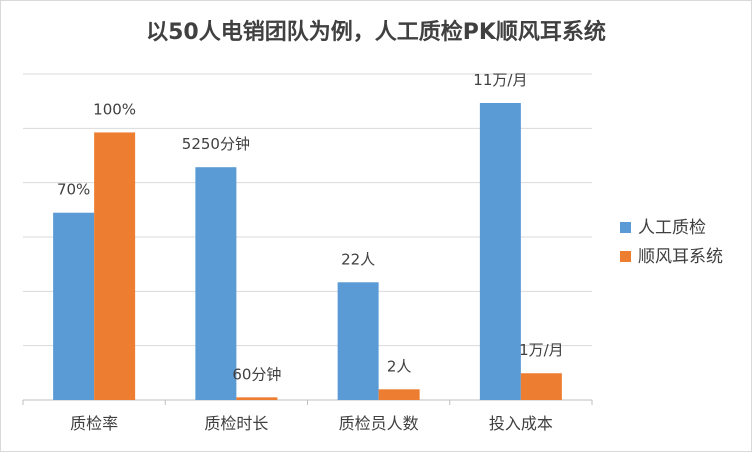 The height and width of the screenshot is (452, 752). Describe the element at coordinates (379, 423) in the screenshot. I see `category-label: 质检员人数` at that location.